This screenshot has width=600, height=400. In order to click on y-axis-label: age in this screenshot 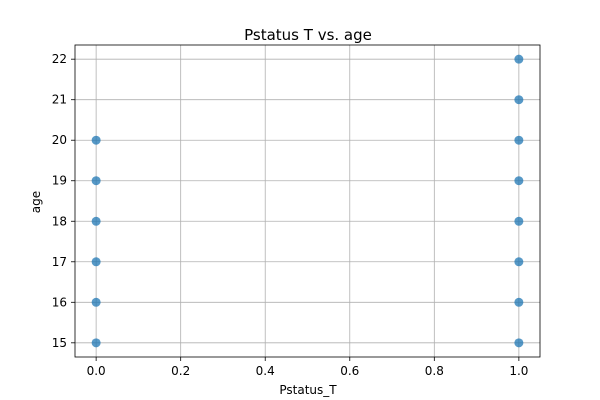, I will do `click(36, 202)`.